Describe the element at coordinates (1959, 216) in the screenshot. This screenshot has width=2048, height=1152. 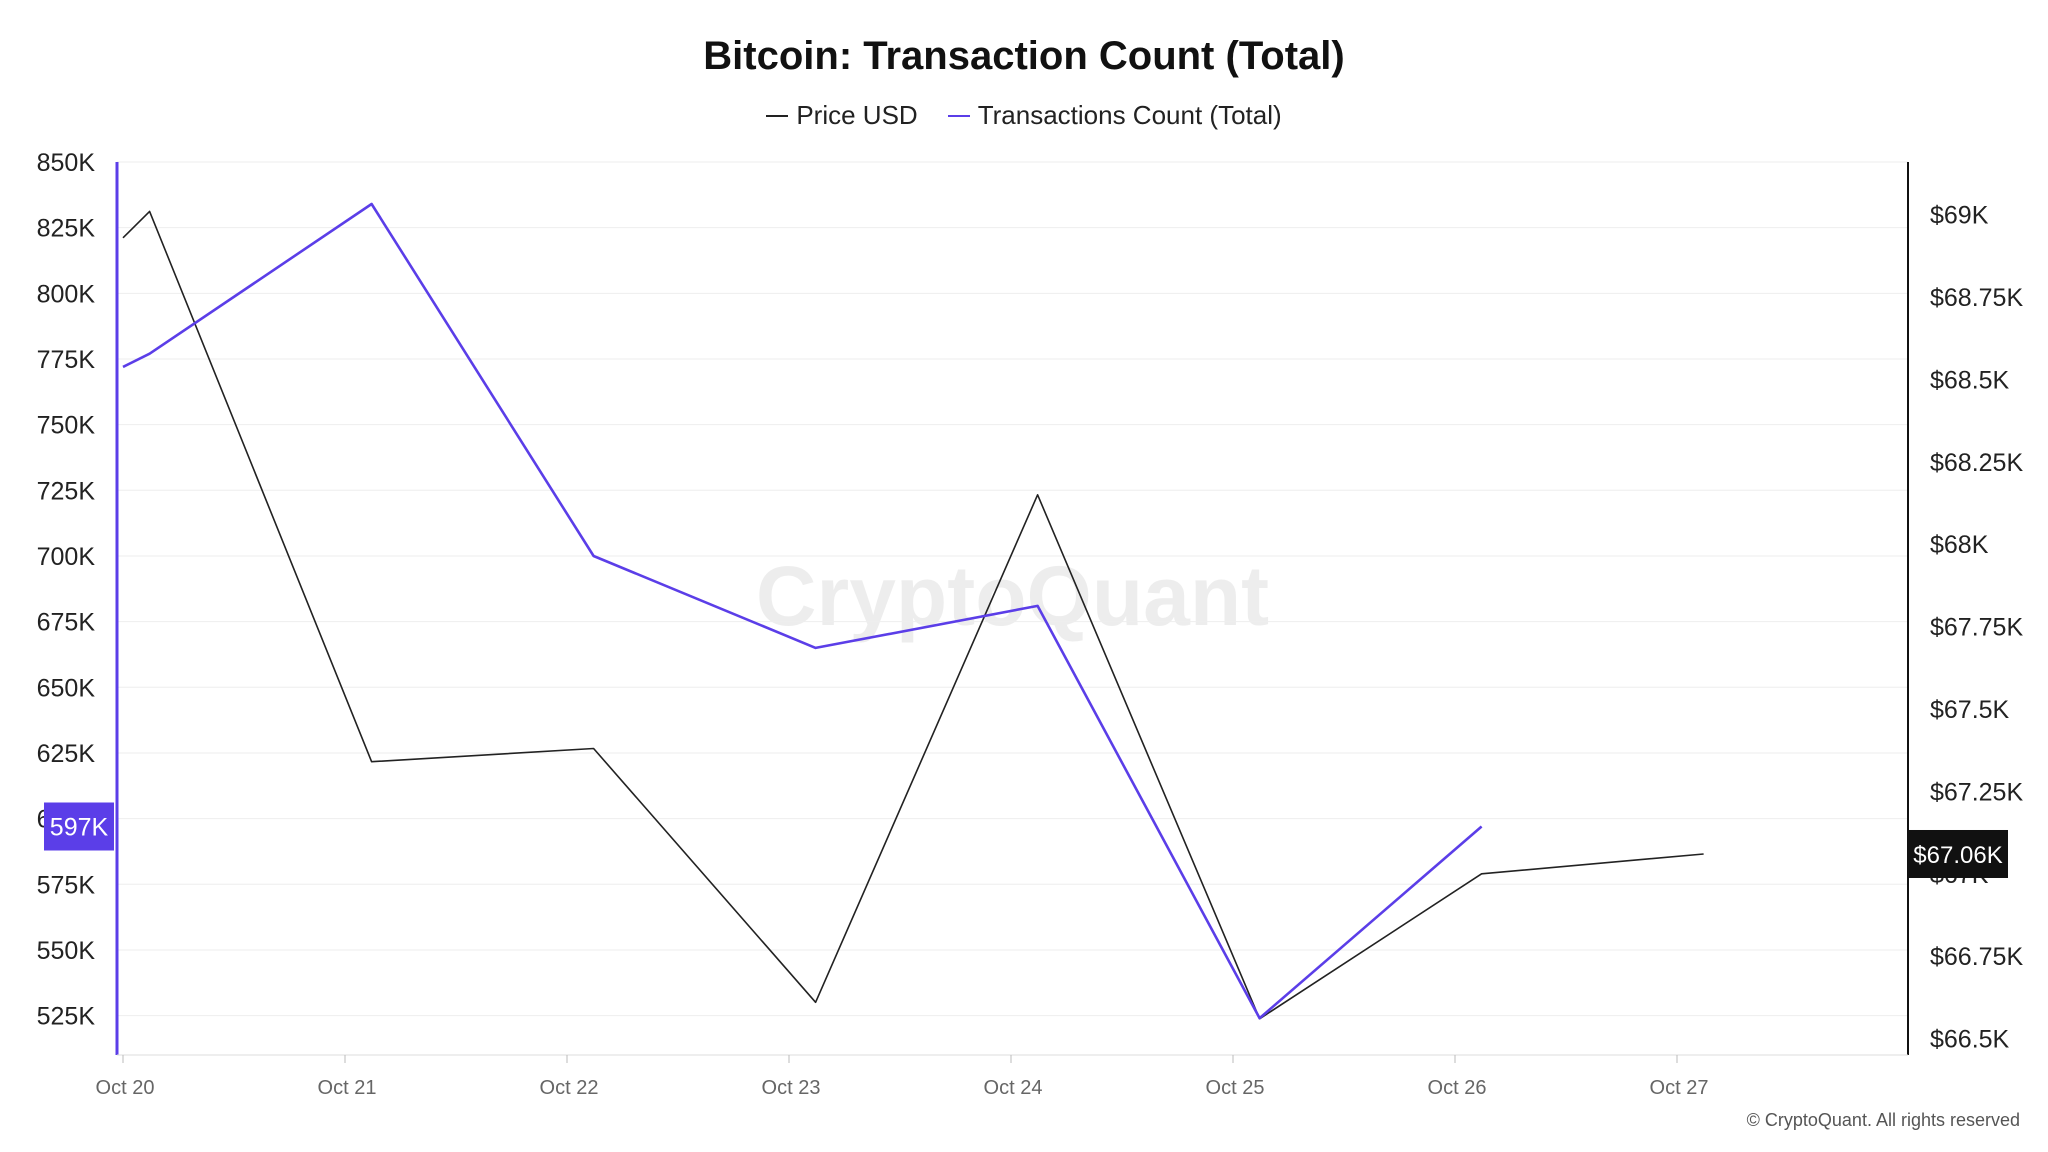
I see `right-axis-tick-label: $69K` at that location.